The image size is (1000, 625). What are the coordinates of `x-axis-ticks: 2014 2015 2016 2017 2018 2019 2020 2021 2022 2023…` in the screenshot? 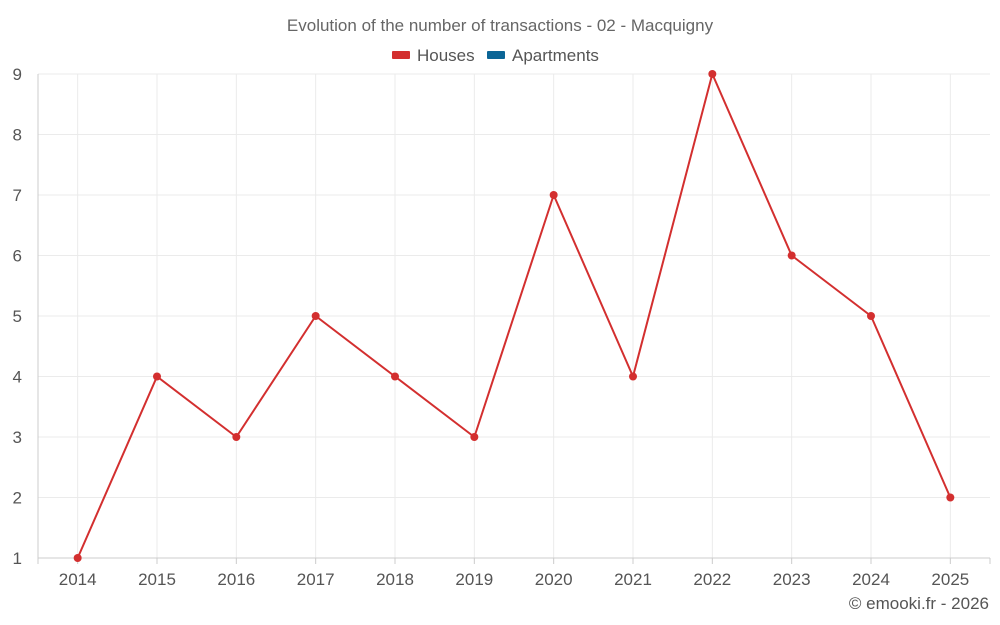 It's located at (514, 579).